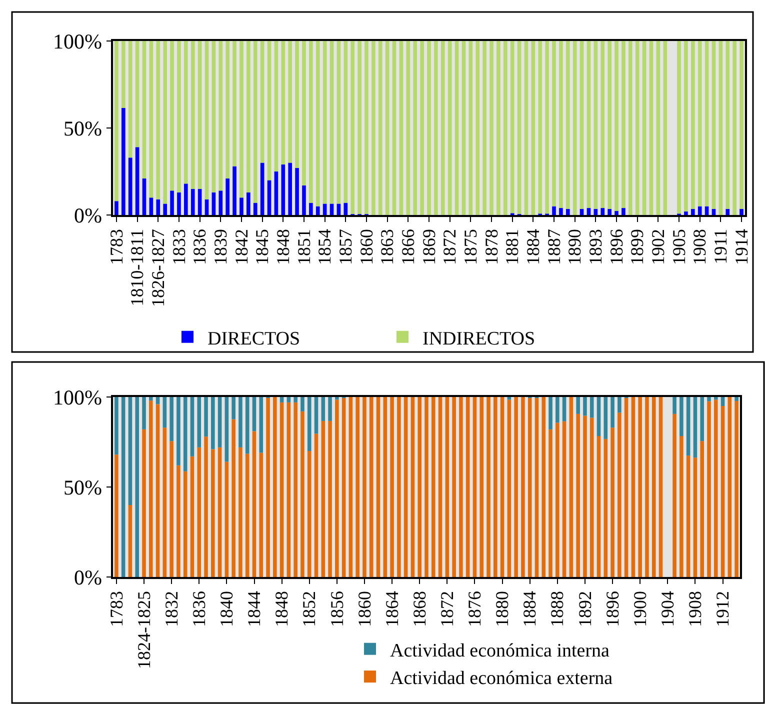  What do you see at coordinates (324, 246) in the screenshot?
I see `x-tick-label: 1854` at bounding box center [324, 246].